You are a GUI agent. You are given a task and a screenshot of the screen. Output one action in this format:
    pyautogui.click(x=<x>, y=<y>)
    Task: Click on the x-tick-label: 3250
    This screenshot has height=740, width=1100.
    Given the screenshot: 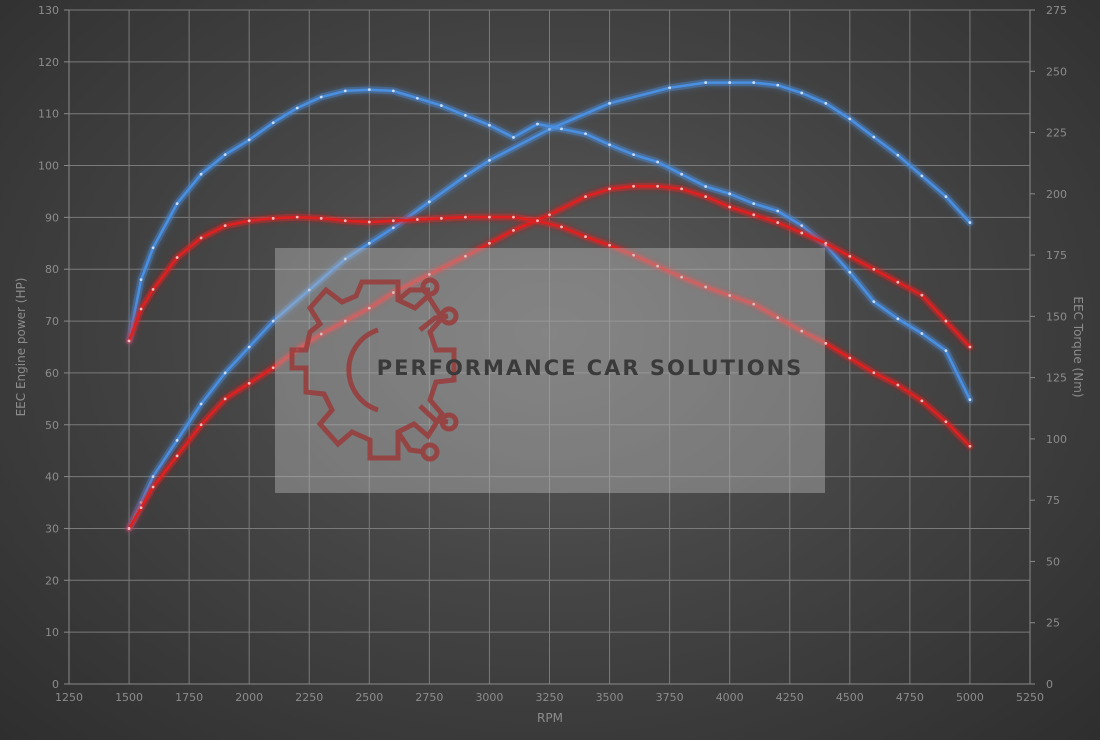 What is the action you would take?
    pyautogui.click(x=550, y=697)
    